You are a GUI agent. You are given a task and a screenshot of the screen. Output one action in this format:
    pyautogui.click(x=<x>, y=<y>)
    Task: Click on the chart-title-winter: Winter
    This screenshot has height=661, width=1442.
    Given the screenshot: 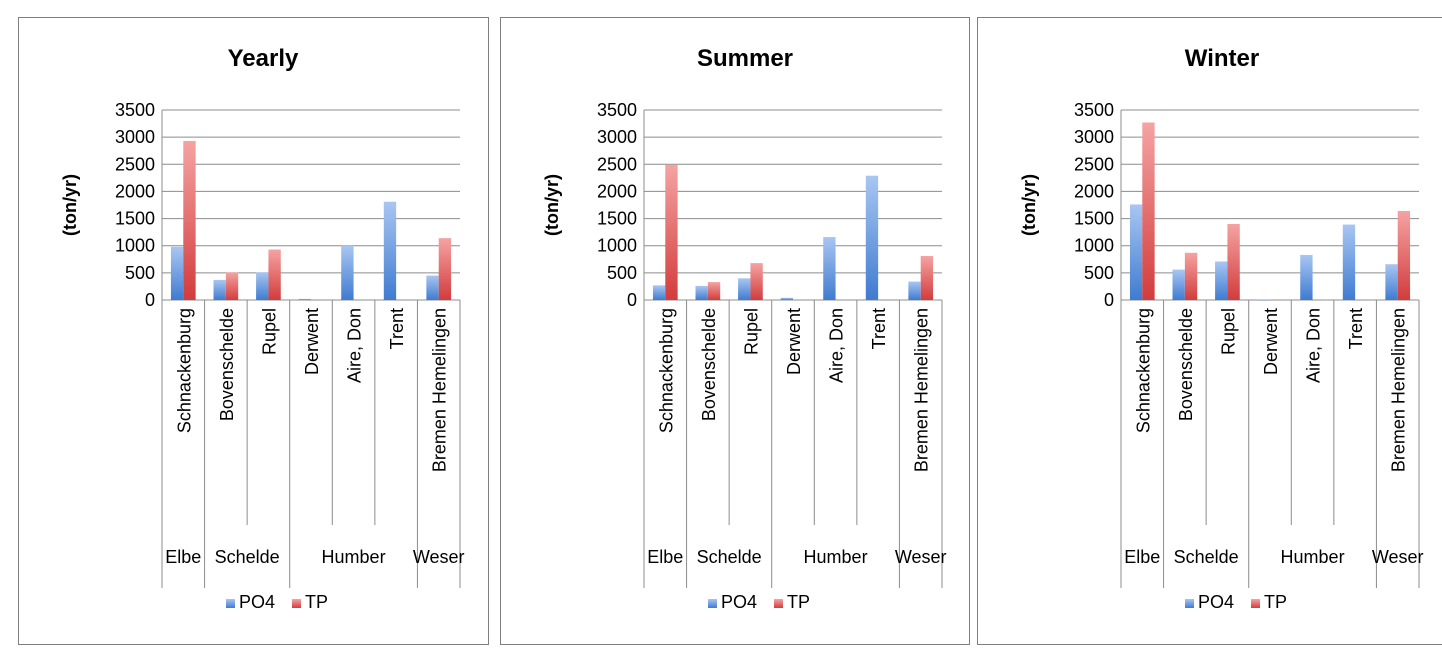 What is the action you would take?
    pyautogui.click(x=1222, y=58)
    